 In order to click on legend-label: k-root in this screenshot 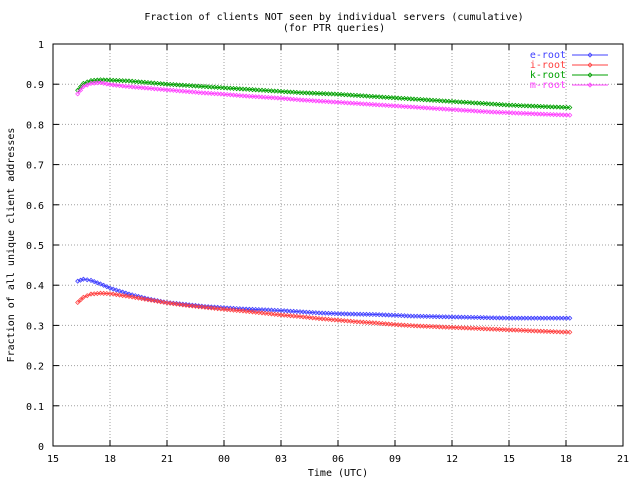, I will do `click(548, 75)`.